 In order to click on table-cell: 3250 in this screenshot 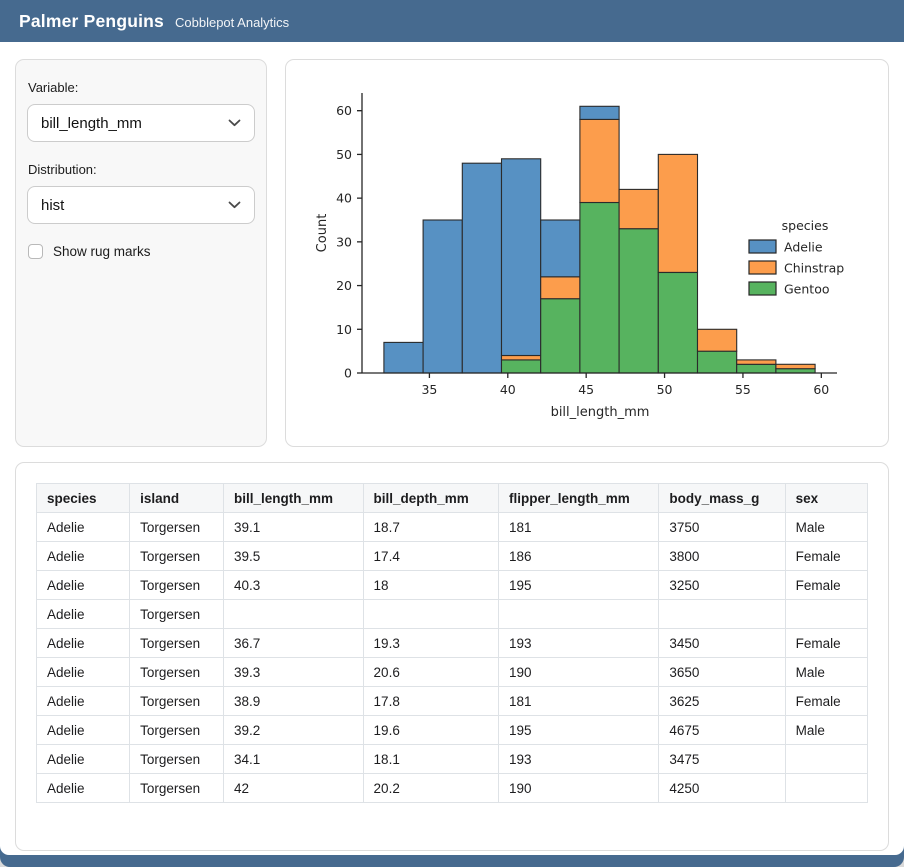, I will do `click(722, 585)`.